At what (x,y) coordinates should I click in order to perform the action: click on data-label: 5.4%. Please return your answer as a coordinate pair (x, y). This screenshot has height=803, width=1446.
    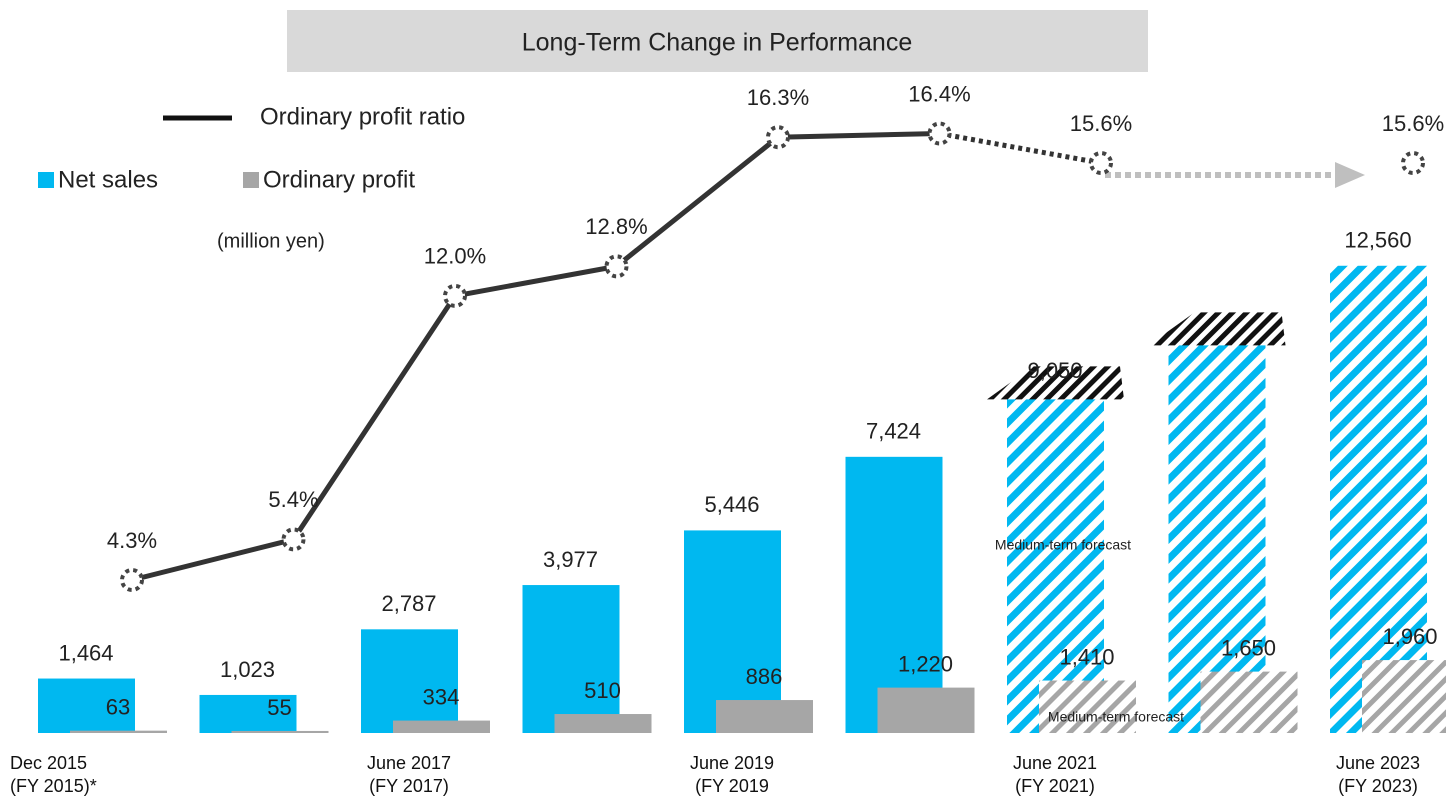
    Looking at the image, I should click on (293, 499).